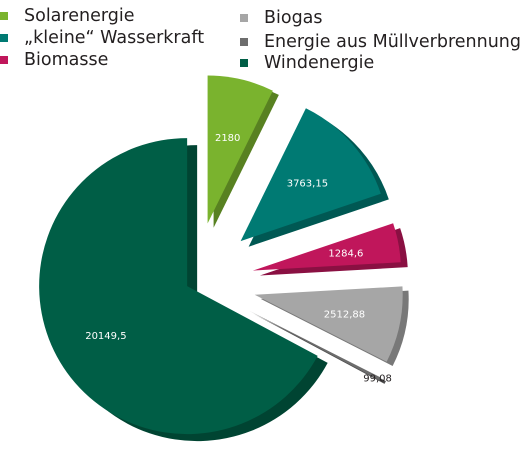 The height and width of the screenshot is (449, 532). What do you see at coordinates (377, 379) in the screenshot?
I see `data-label-muellverbrennung: 99,08` at bounding box center [377, 379].